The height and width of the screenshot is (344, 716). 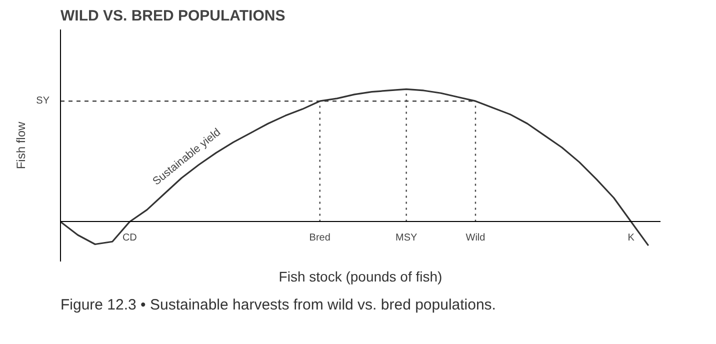 What do you see at coordinates (21, 145) in the screenshot?
I see `y-axis-title: Fish flow` at bounding box center [21, 145].